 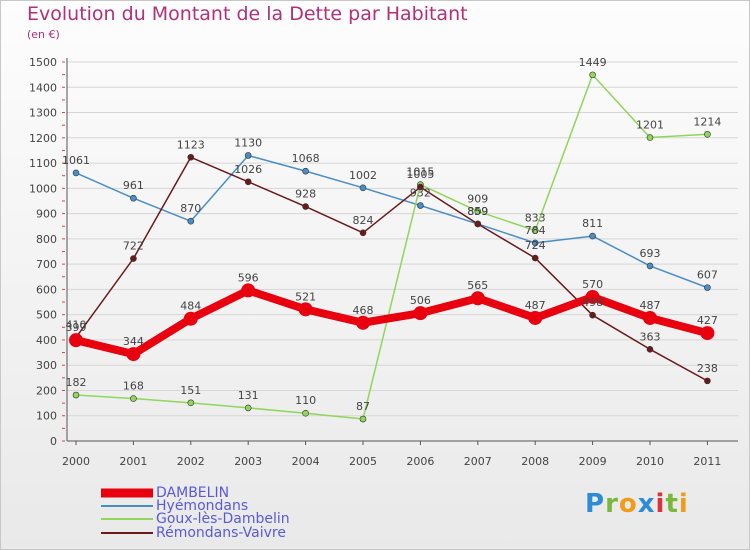 I want to click on data-label: 932, so click(x=420, y=193).